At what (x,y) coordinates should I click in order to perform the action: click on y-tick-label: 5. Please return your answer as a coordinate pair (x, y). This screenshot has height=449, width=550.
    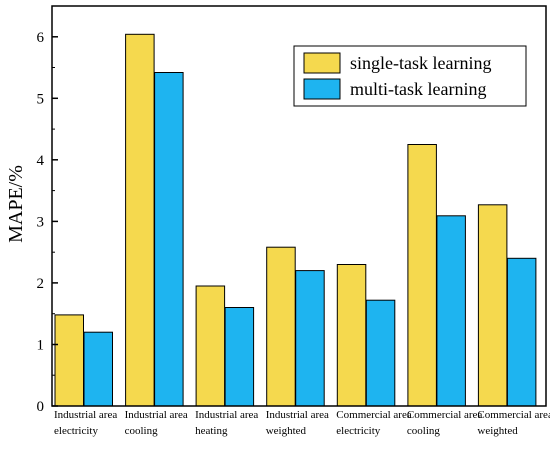
    Looking at the image, I should click on (41, 99).